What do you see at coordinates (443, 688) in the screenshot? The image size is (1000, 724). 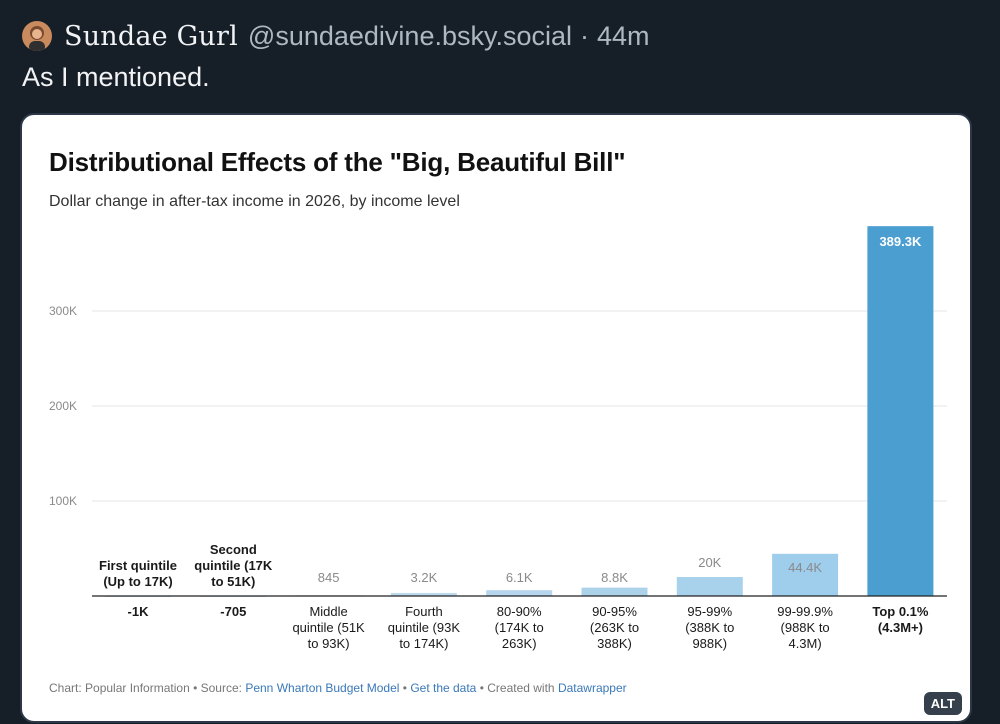 I see `get-data-link: Get the data` at bounding box center [443, 688].